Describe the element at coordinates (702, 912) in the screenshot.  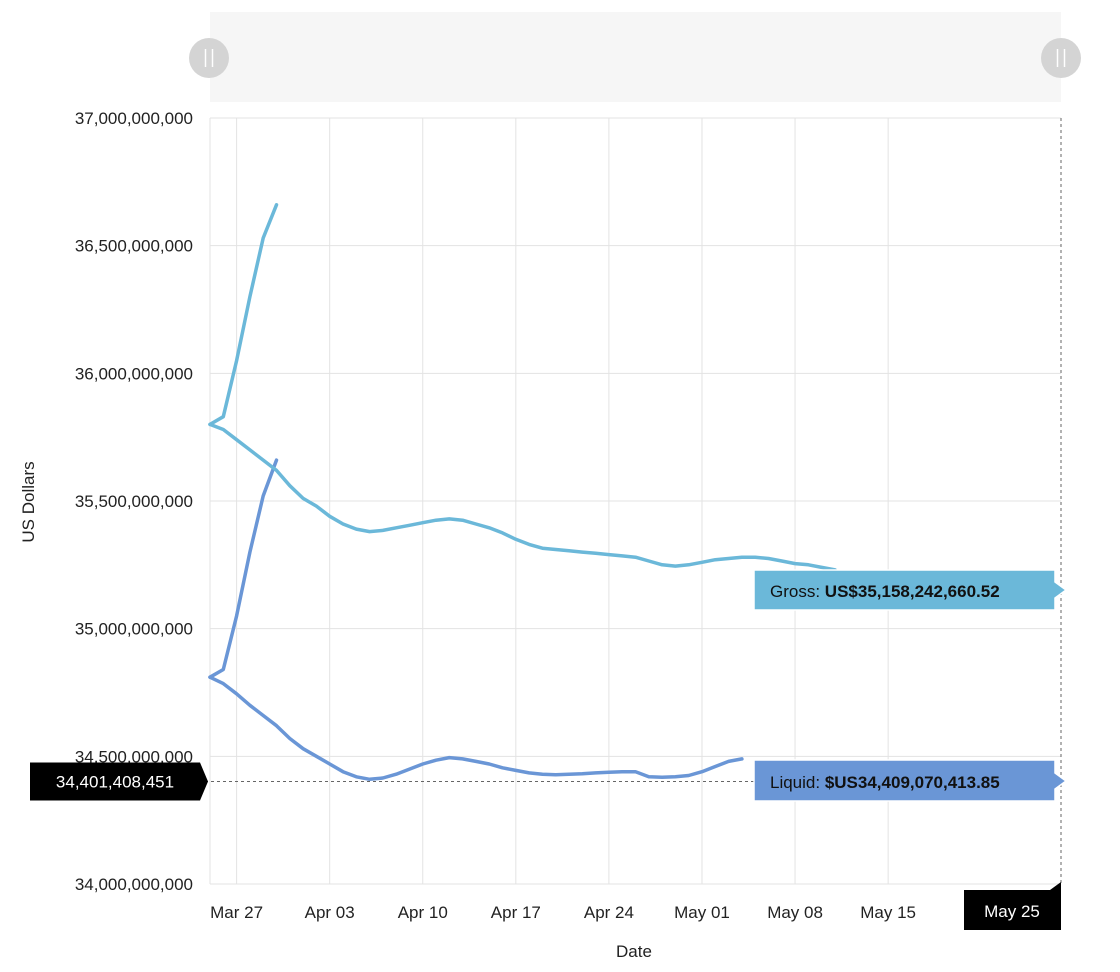
I see `x-tick-label: May 01` at that location.